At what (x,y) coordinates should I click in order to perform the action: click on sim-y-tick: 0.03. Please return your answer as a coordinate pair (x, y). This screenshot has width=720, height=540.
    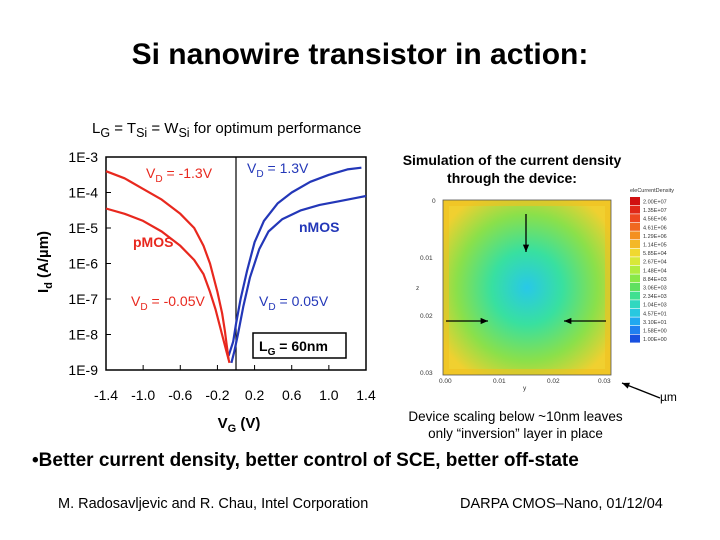
    Looking at the image, I should click on (426, 373).